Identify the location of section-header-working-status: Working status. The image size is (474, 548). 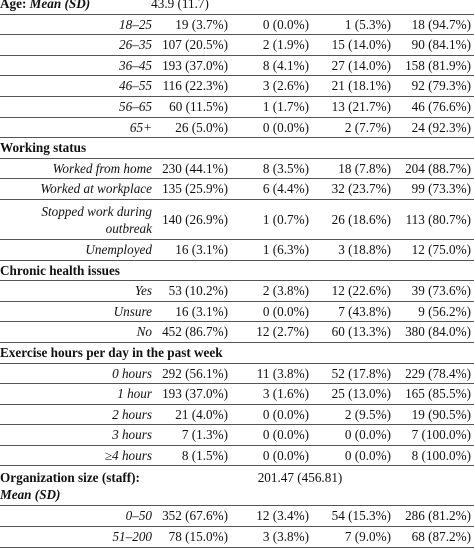
(237, 148).